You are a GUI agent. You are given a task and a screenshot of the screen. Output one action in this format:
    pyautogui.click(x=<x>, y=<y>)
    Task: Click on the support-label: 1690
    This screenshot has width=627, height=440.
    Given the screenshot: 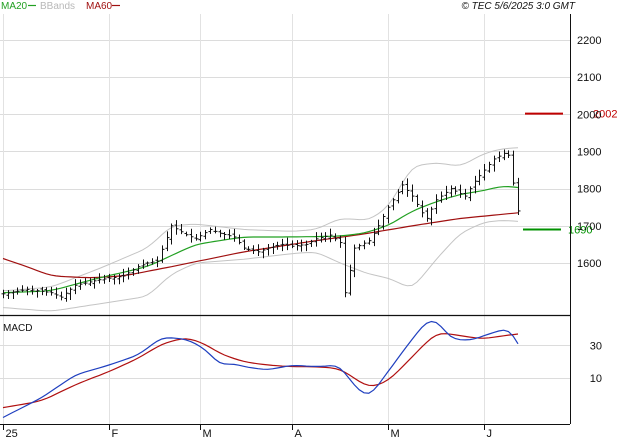 What is the action you would take?
    pyautogui.click(x=580, y=231)
    